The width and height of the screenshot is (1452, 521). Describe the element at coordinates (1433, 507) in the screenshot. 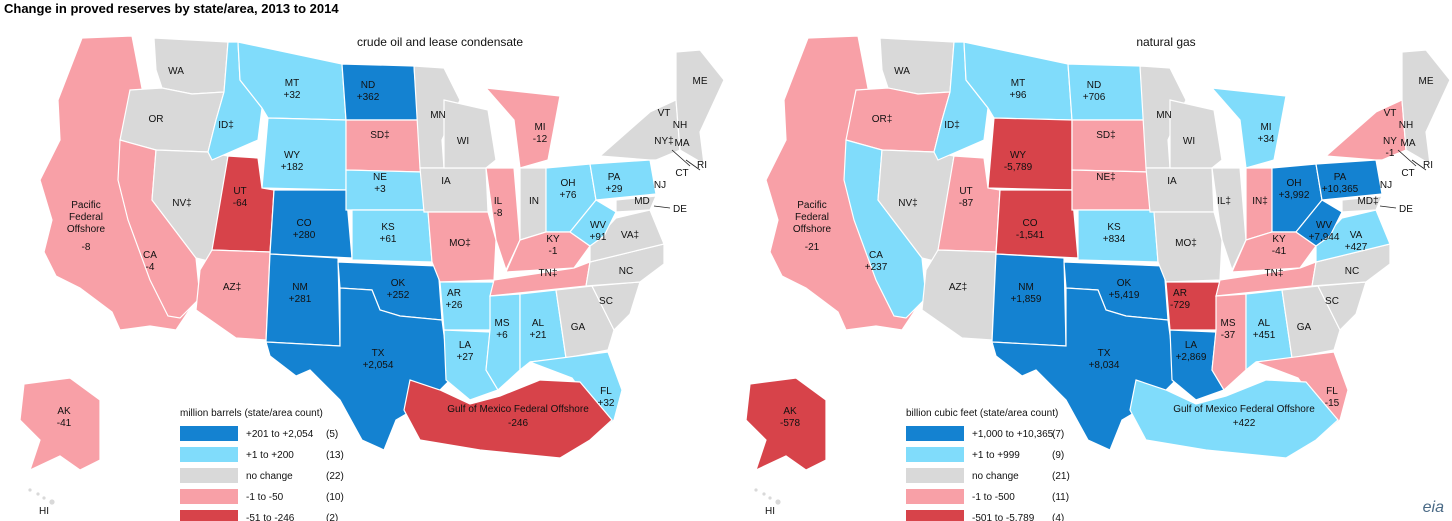

I see `eia-logo: eia` at that location.